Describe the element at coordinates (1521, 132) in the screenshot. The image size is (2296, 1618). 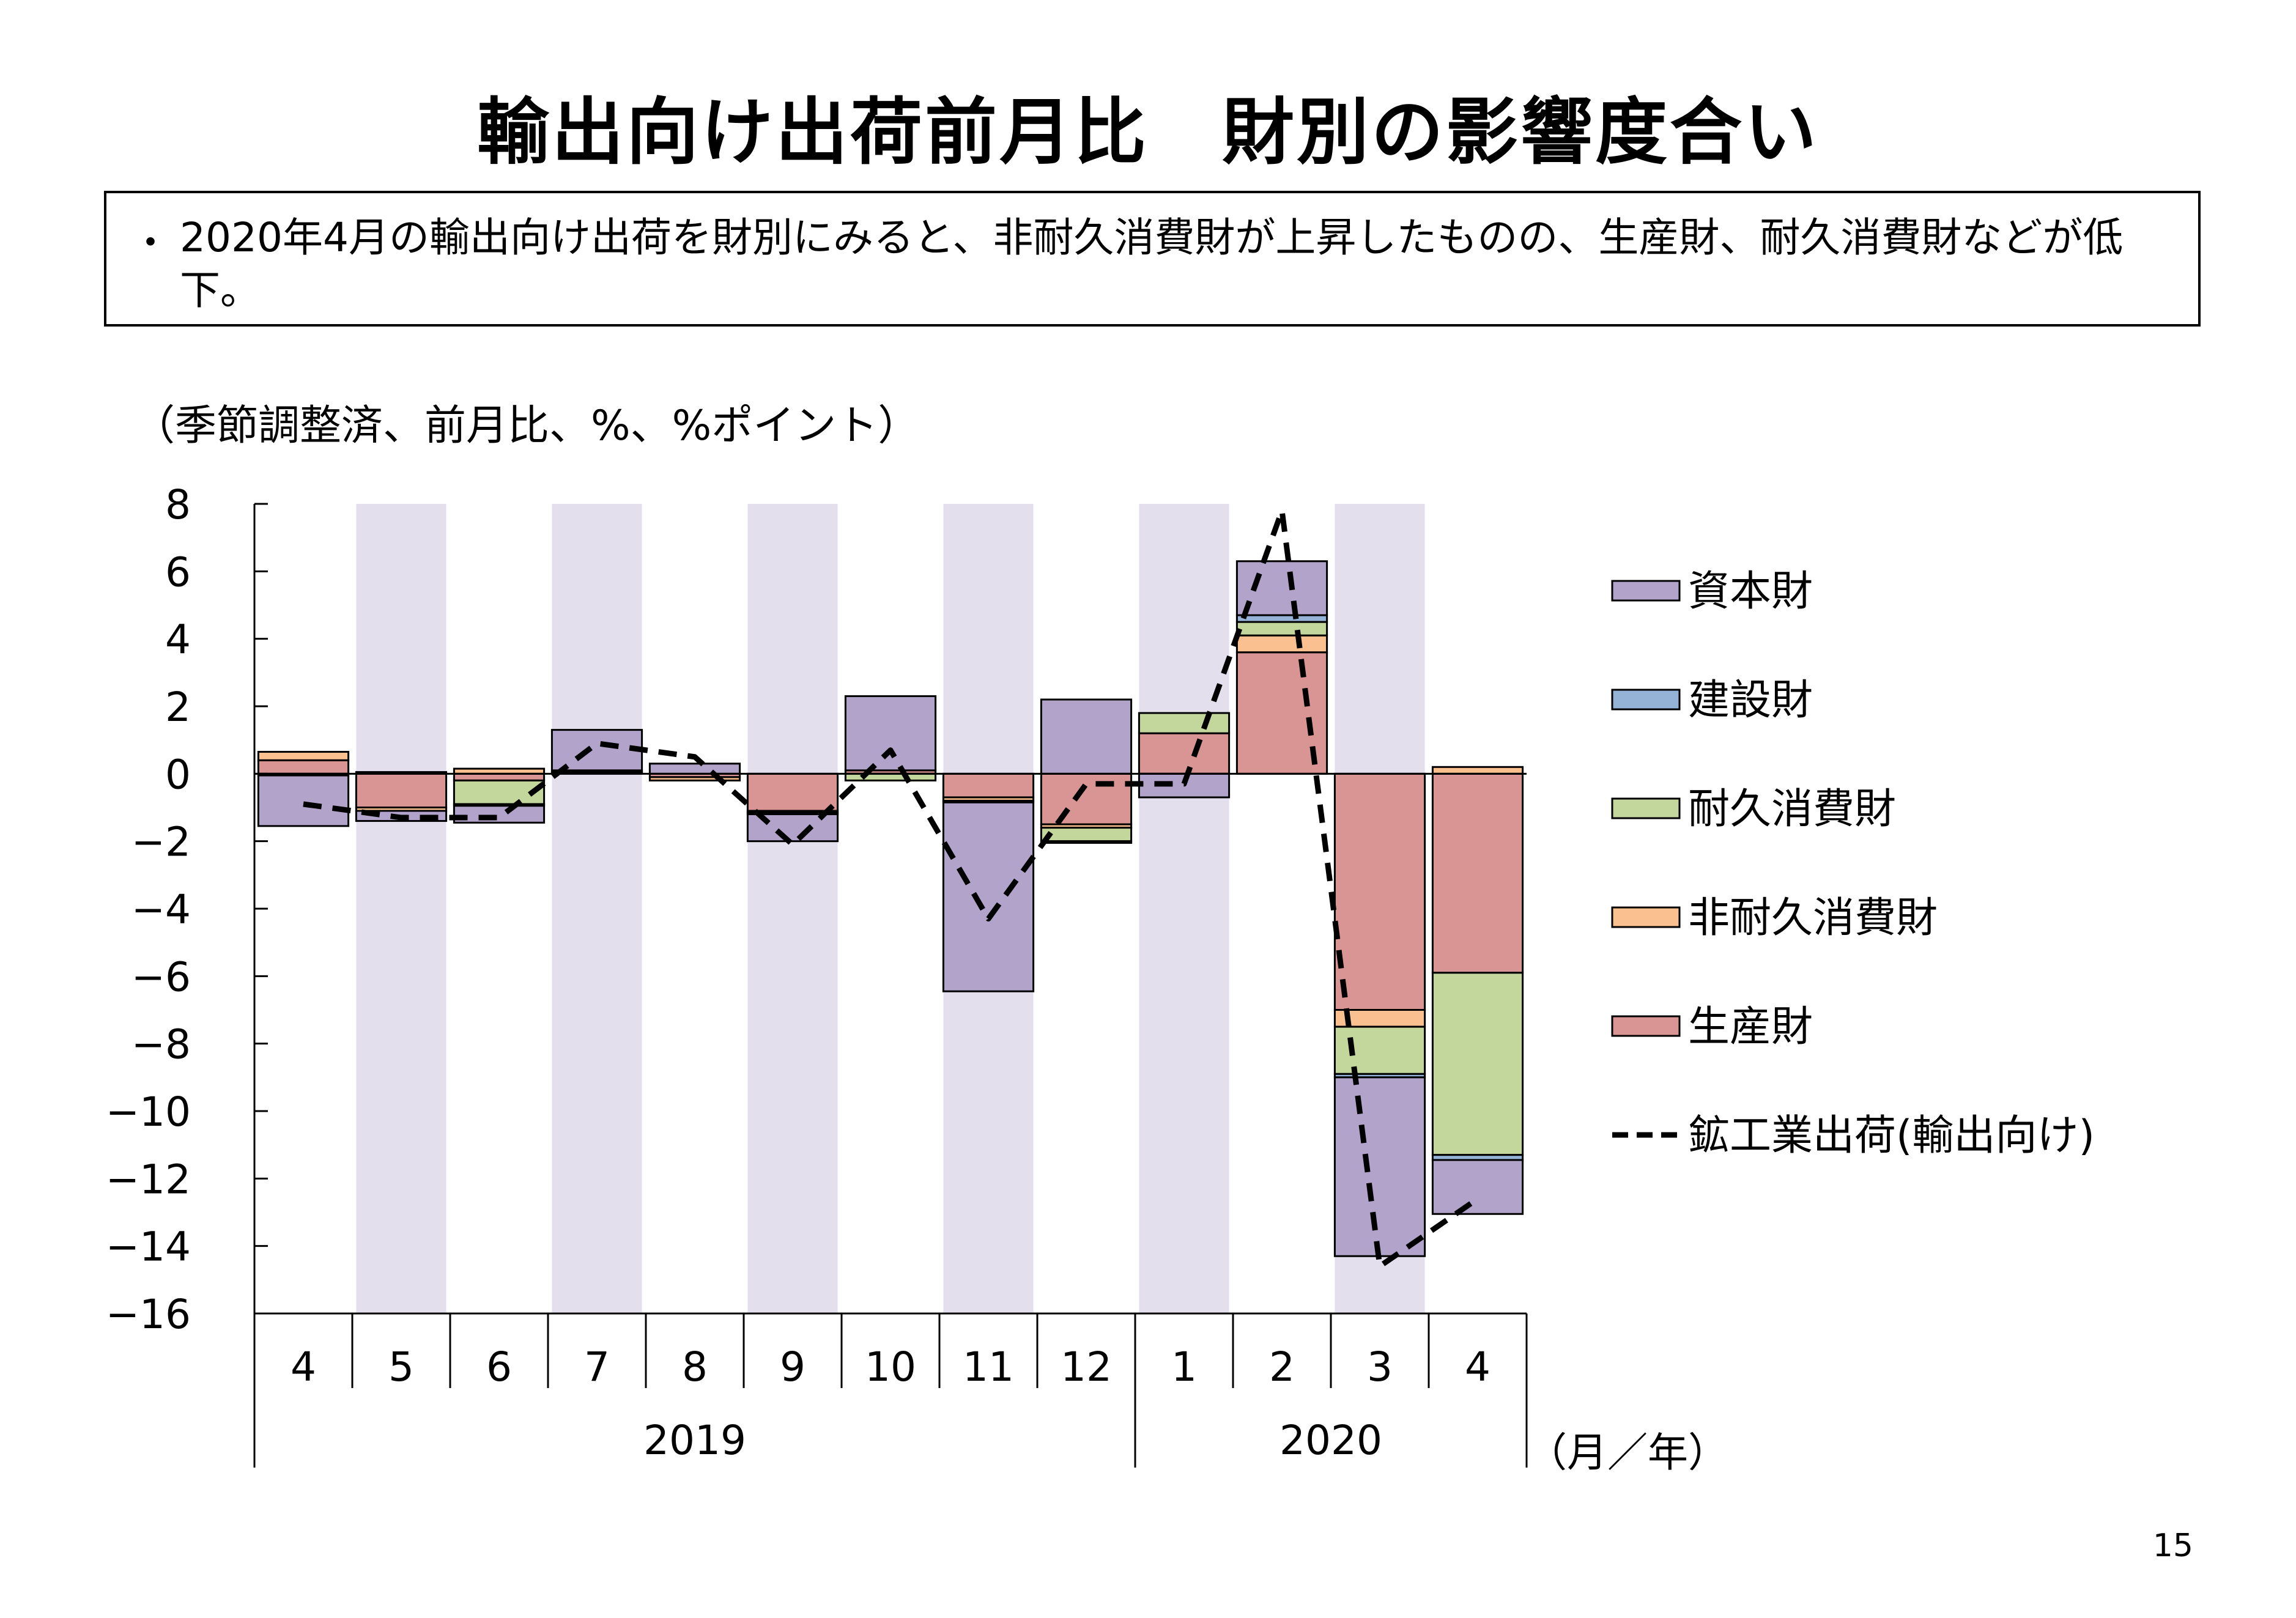
I see `title-sub: 財別の影響度合い` at that location.